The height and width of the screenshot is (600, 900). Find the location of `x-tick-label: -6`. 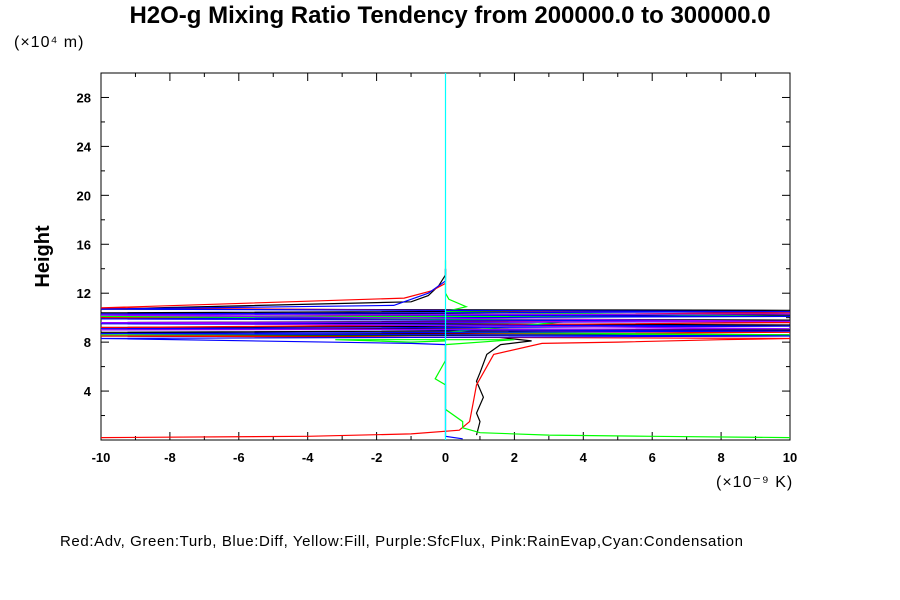

x-tick-label: -6 is located at coordinates (239, 457).